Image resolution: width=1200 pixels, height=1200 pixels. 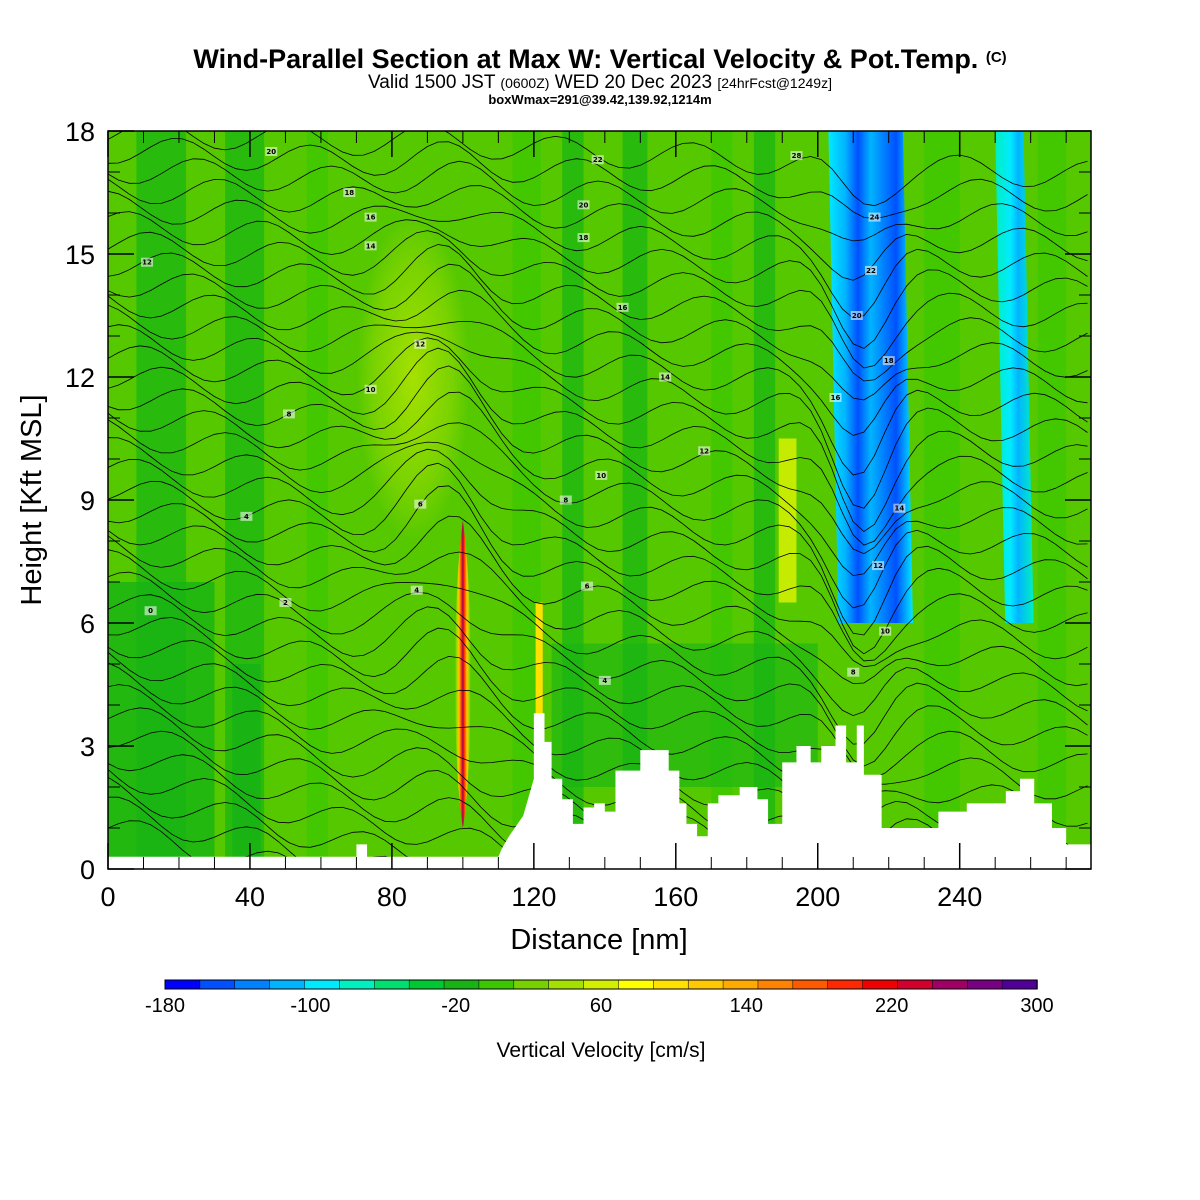 What do you see at coordinates (32, 499) in the screenshot?
I see `y-axis-title: Height [Kft MSL]` at bounding box center [32, 499].